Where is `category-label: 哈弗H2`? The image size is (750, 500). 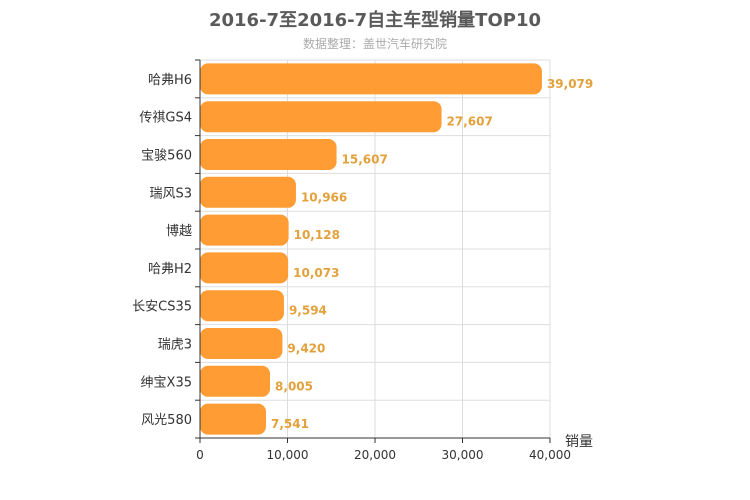
category-label: 哈弗H2 is located at coordinates (170, 269).